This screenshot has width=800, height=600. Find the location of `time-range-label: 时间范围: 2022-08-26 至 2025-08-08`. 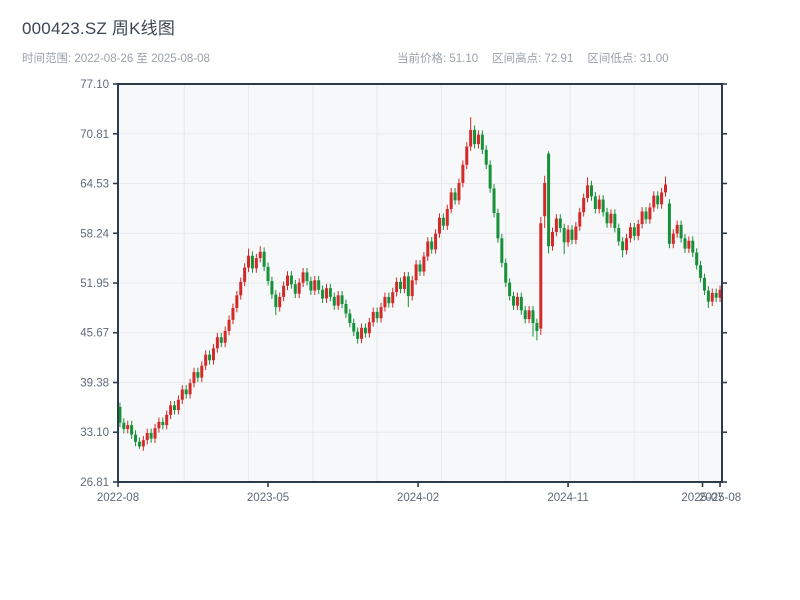

time-range-label: 时间范围: 2022-08-26 至 2025-08-08 is located at coordinates (116, 59).